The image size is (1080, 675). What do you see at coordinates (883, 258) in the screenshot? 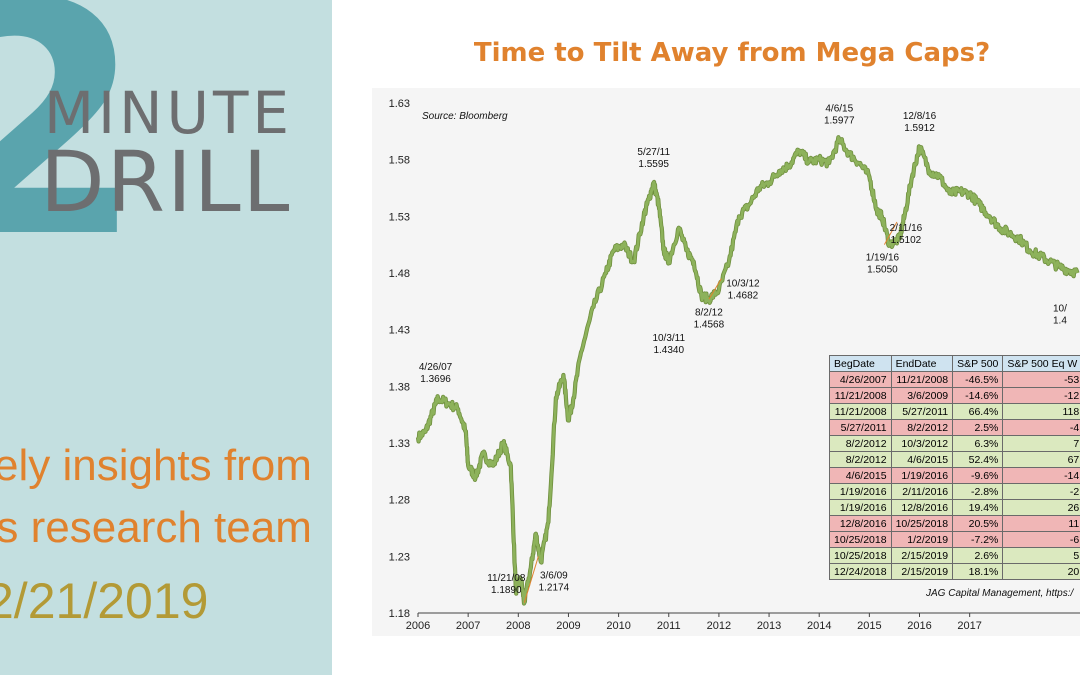
I see `annotation-date: 1/19/16` at bounding box center [883, 258].